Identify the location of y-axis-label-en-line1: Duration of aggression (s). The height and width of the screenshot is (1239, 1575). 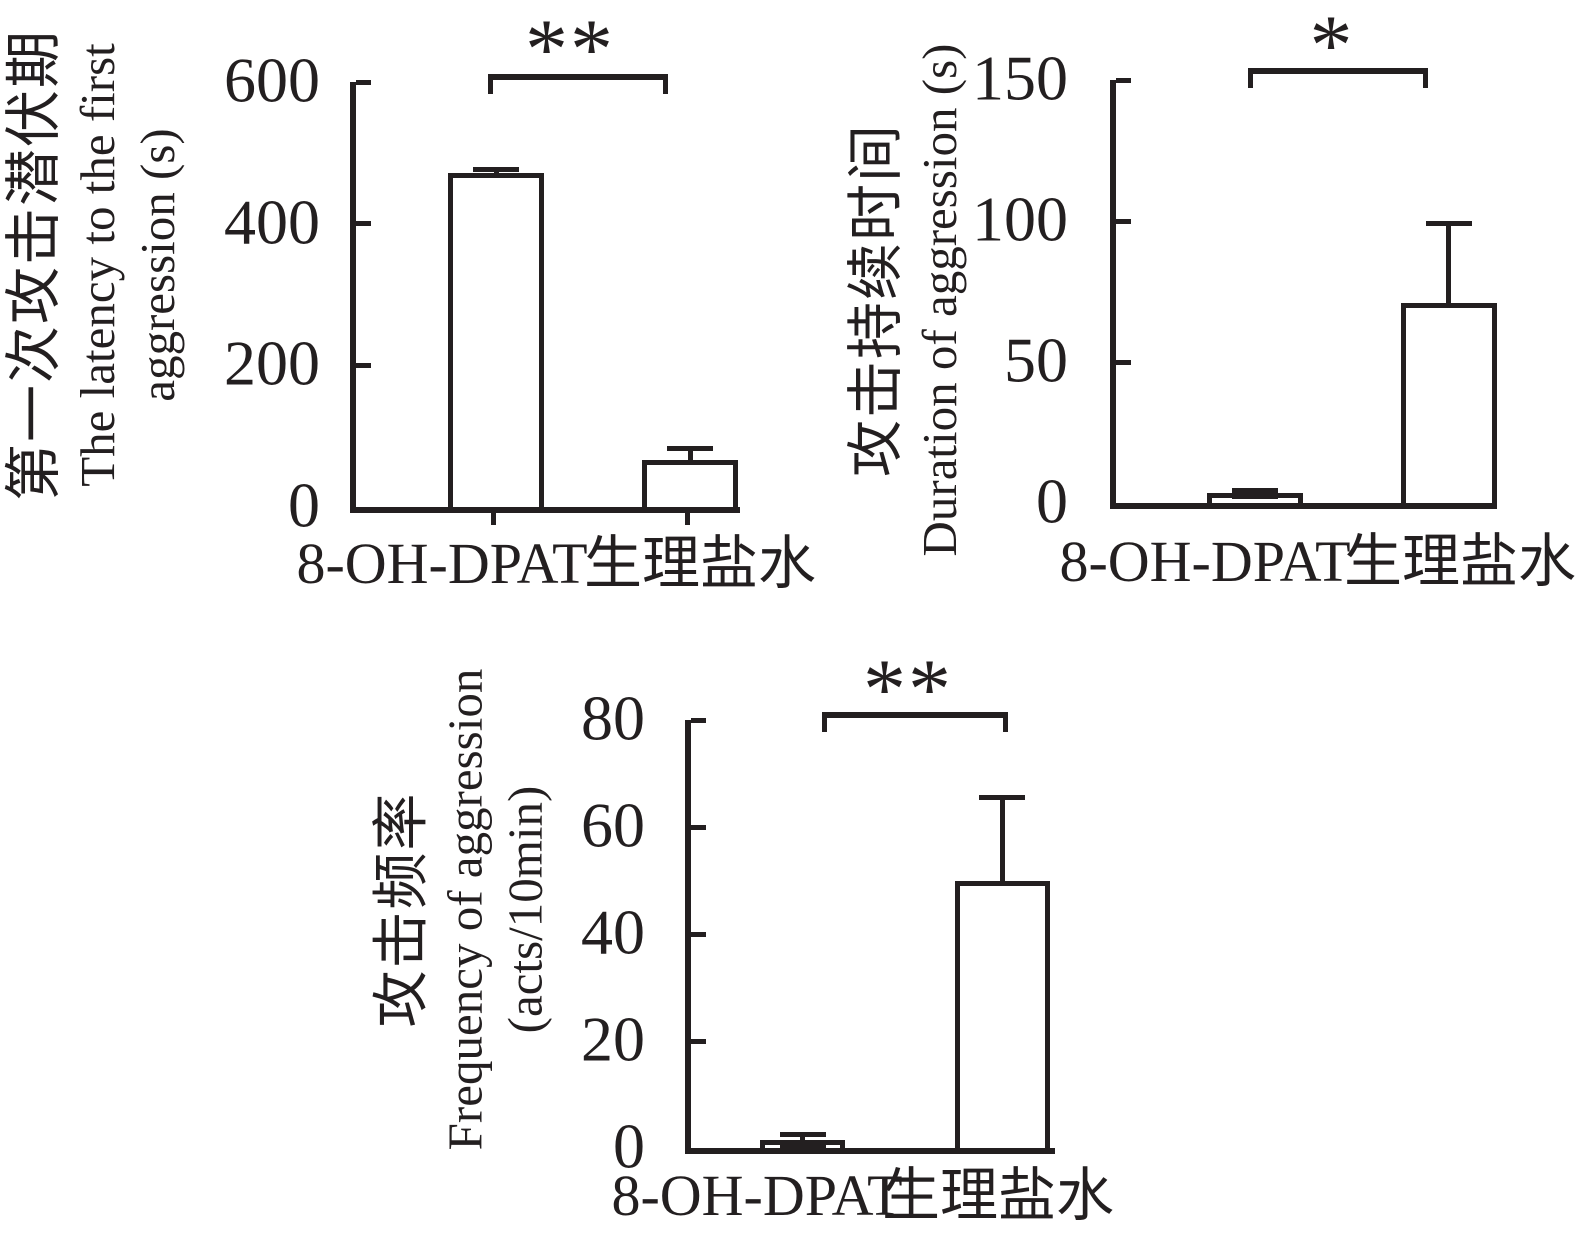
(939, 300).